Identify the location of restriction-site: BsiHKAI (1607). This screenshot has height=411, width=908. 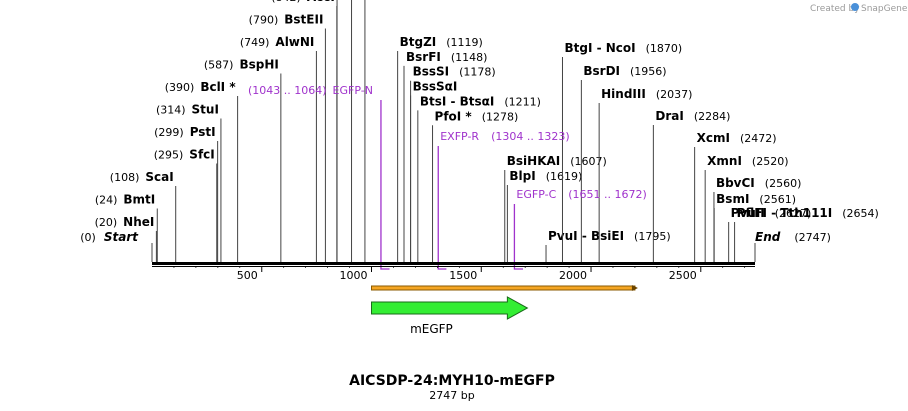
(555, 208).